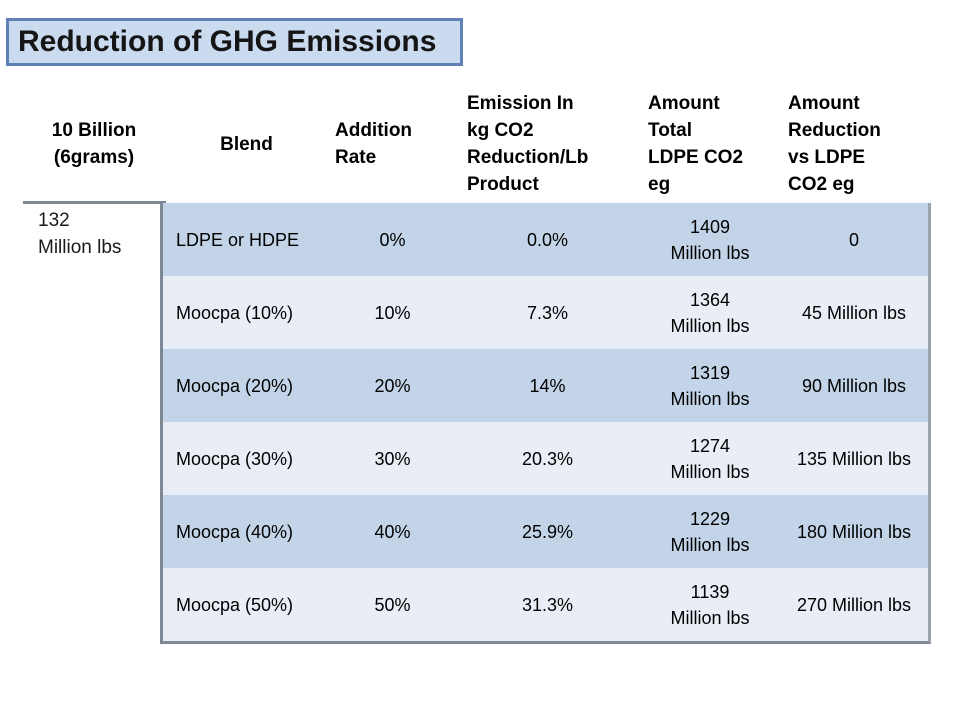  Describe the element at coordinates (392, 458) in the screenshot. I see `cell-addition-rate: 30%` at that location.